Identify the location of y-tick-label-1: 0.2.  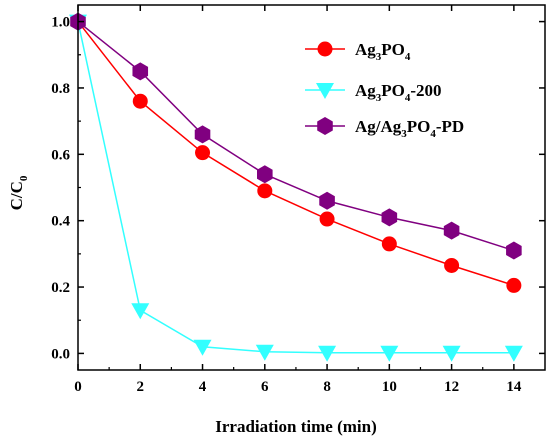
(60, 288).